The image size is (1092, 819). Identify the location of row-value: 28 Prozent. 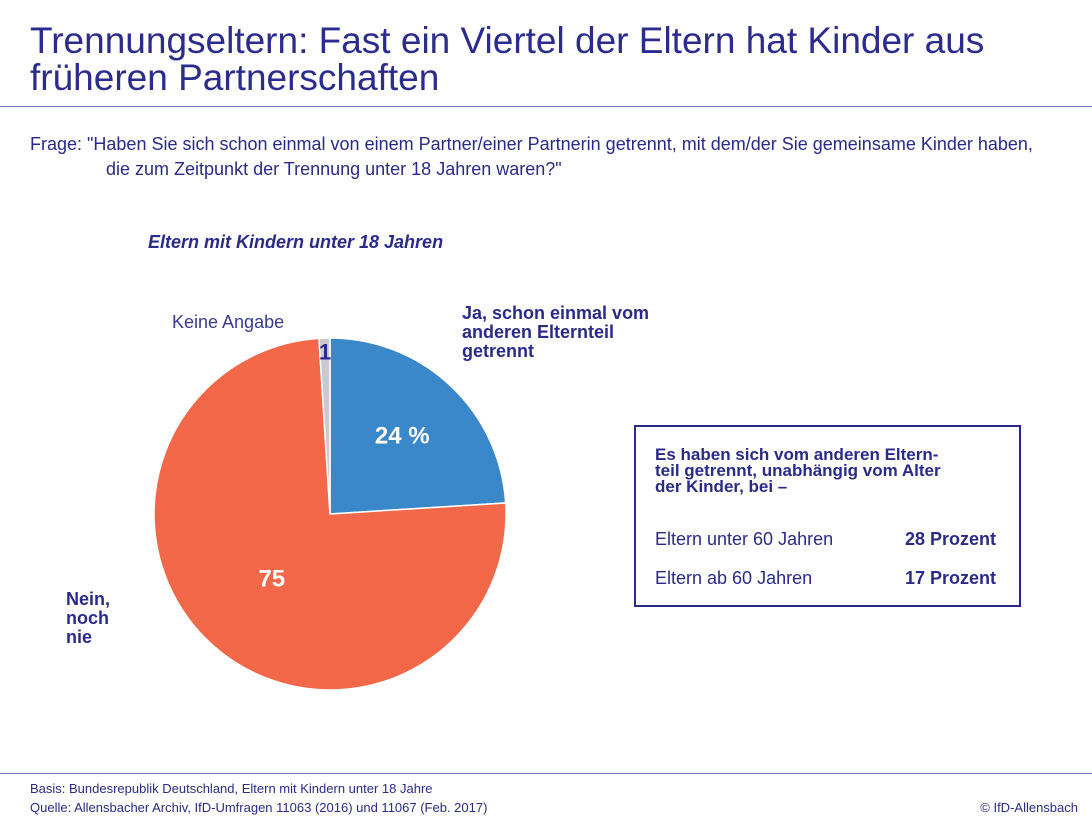
(951, 539).